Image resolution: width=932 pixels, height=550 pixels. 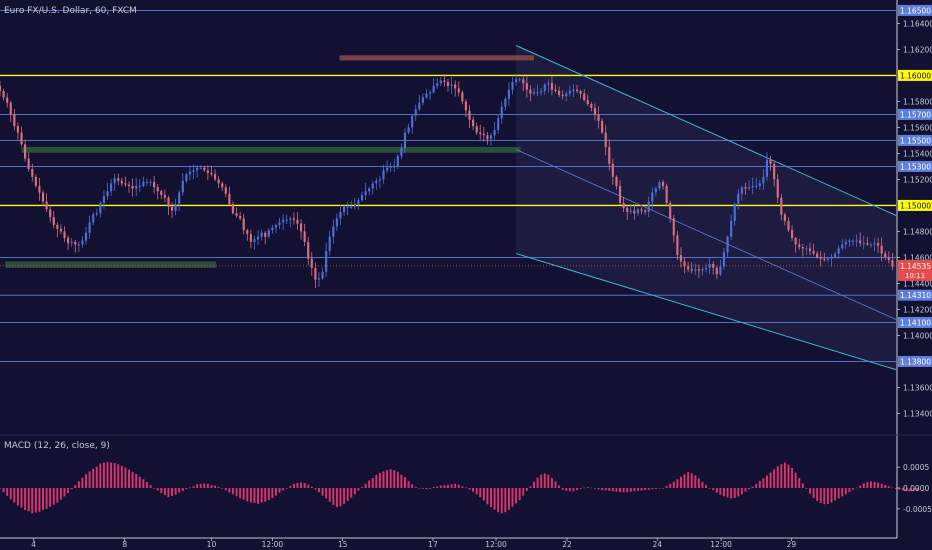 I want to click on time-axis: 4 8 10 12:00 15 17 12:00 22 24 12:00 29, so click(x=448, y=543).